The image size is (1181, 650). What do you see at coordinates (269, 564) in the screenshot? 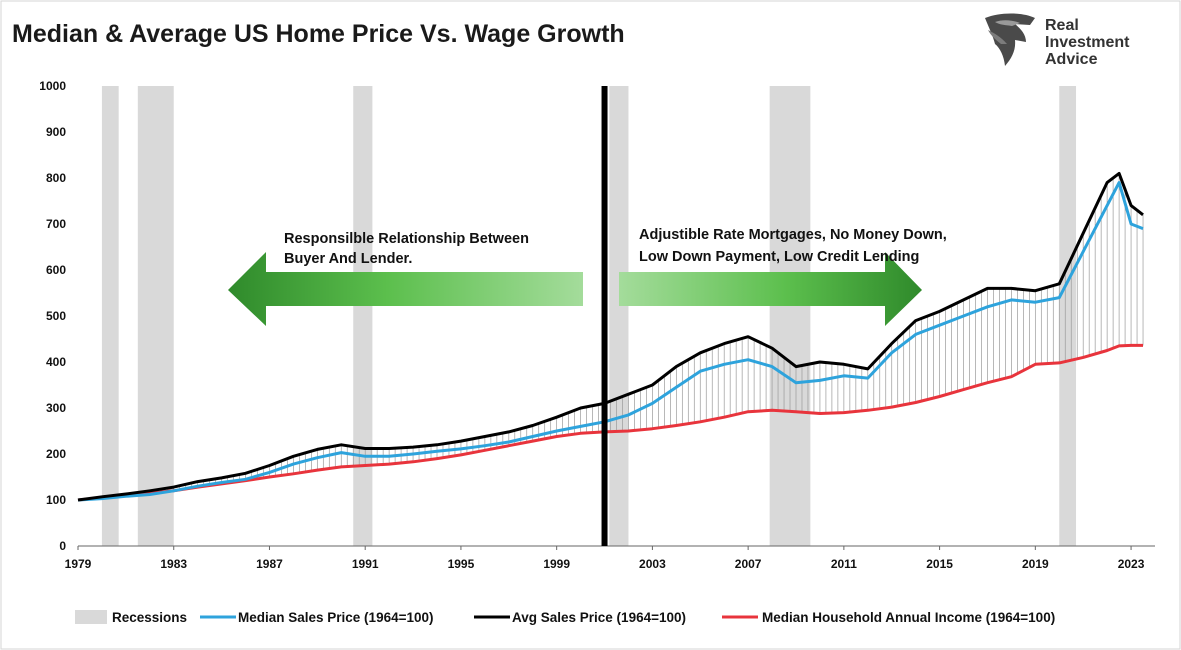
I see `x-tick-2: 1987` at bounding box center [269, 564].